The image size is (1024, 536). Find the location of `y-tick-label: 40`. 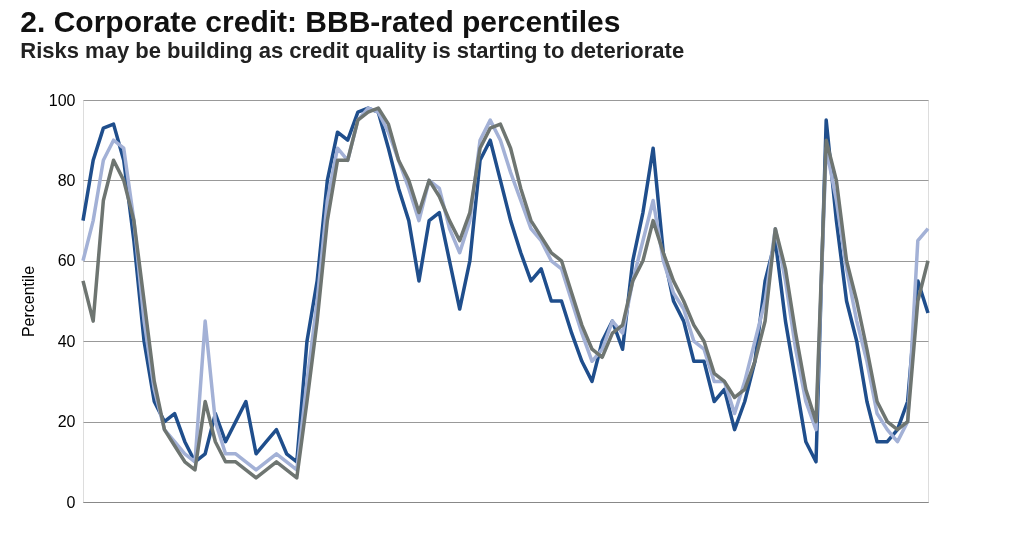

y-tick-label: 40 is located at coordinates (66, 341).